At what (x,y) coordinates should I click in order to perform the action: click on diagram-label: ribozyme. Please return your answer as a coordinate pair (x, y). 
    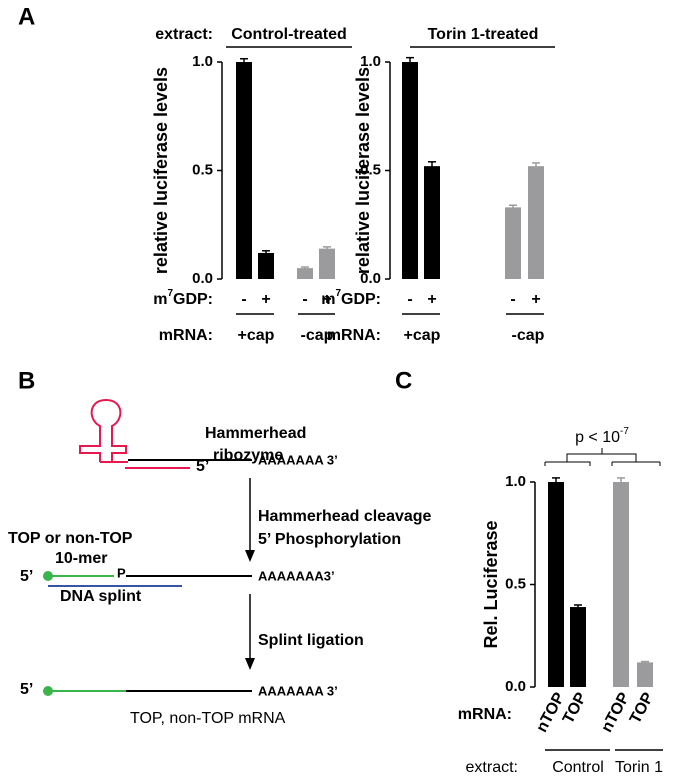
    Looking at the image, I should click on (248, 455).